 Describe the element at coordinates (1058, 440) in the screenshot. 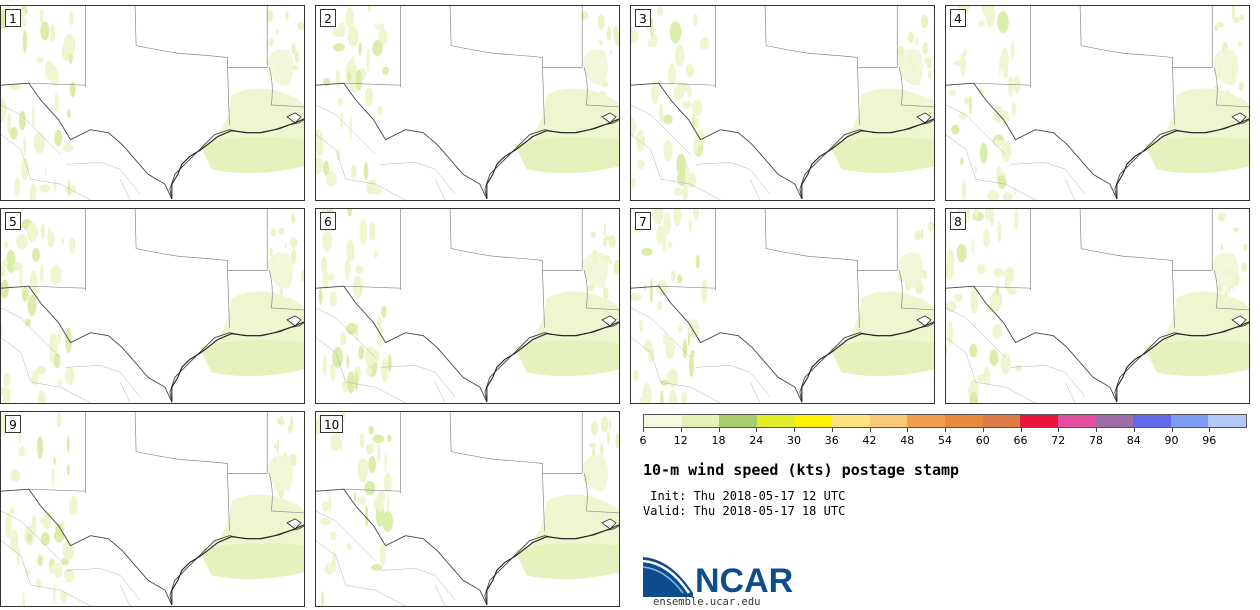

I see `colorbar-tick-label: 72` at that location.